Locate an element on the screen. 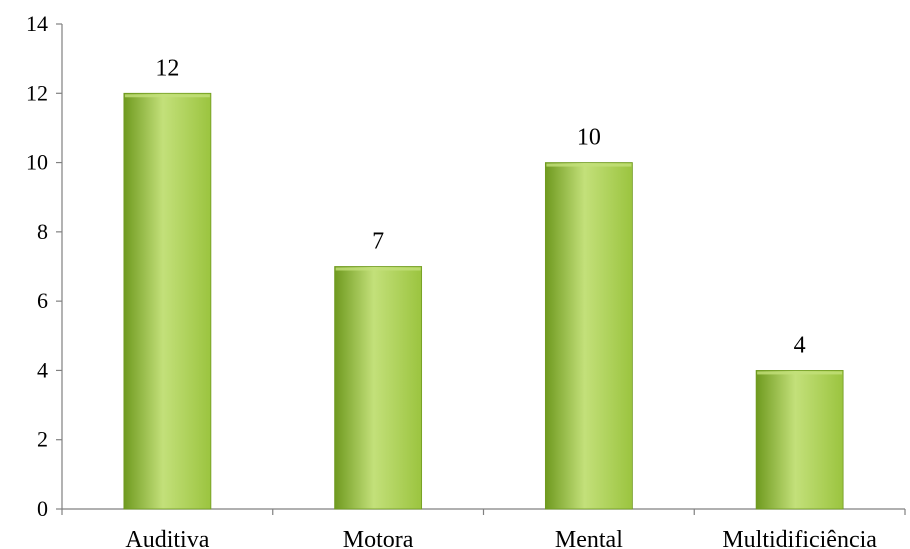 This screenshot has height=549, width=910. bar-motora is located at coordinates (378, 388).